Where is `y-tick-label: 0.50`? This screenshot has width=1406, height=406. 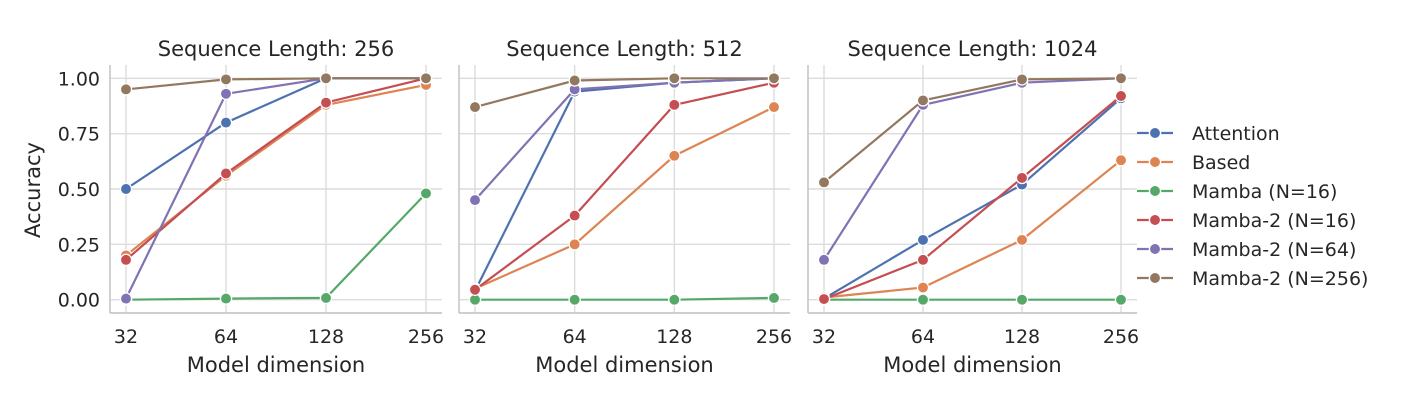
y-tick-label: 0.50 is located at coordinates (79, 190).